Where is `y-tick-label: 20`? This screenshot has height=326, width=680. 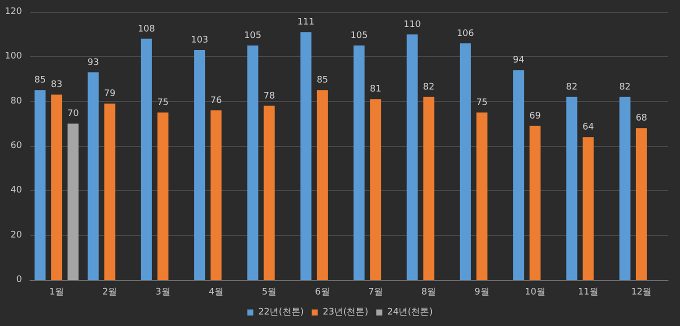
y-tick-label: 20 is located at coordinates (16, 235).